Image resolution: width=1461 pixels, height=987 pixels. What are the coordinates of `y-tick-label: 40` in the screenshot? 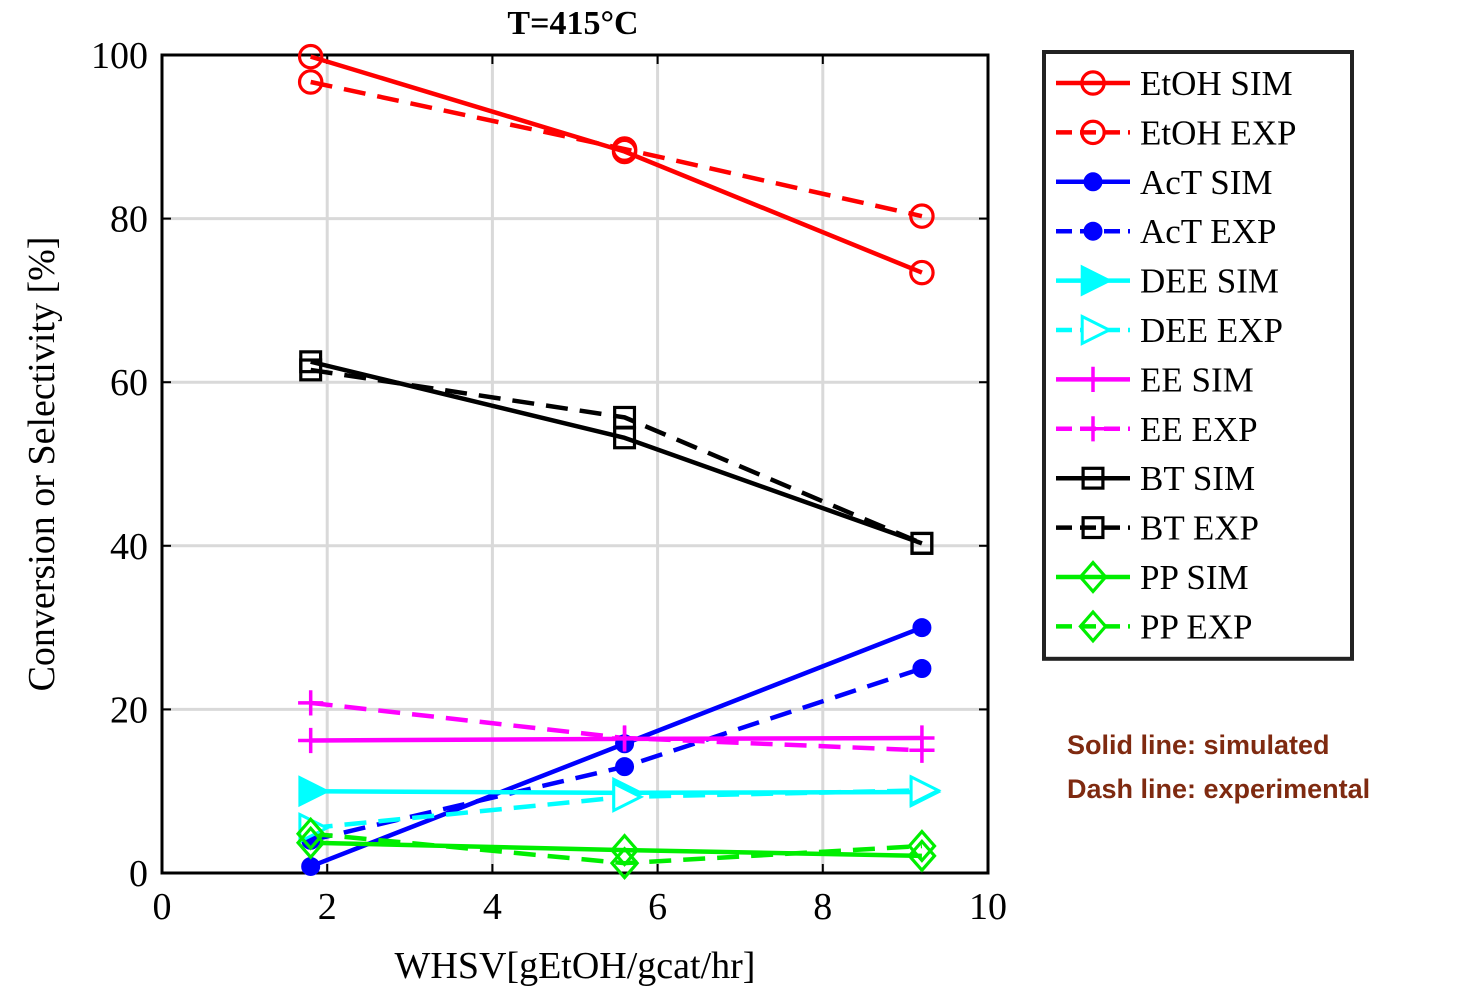 It's located at (129, 547).